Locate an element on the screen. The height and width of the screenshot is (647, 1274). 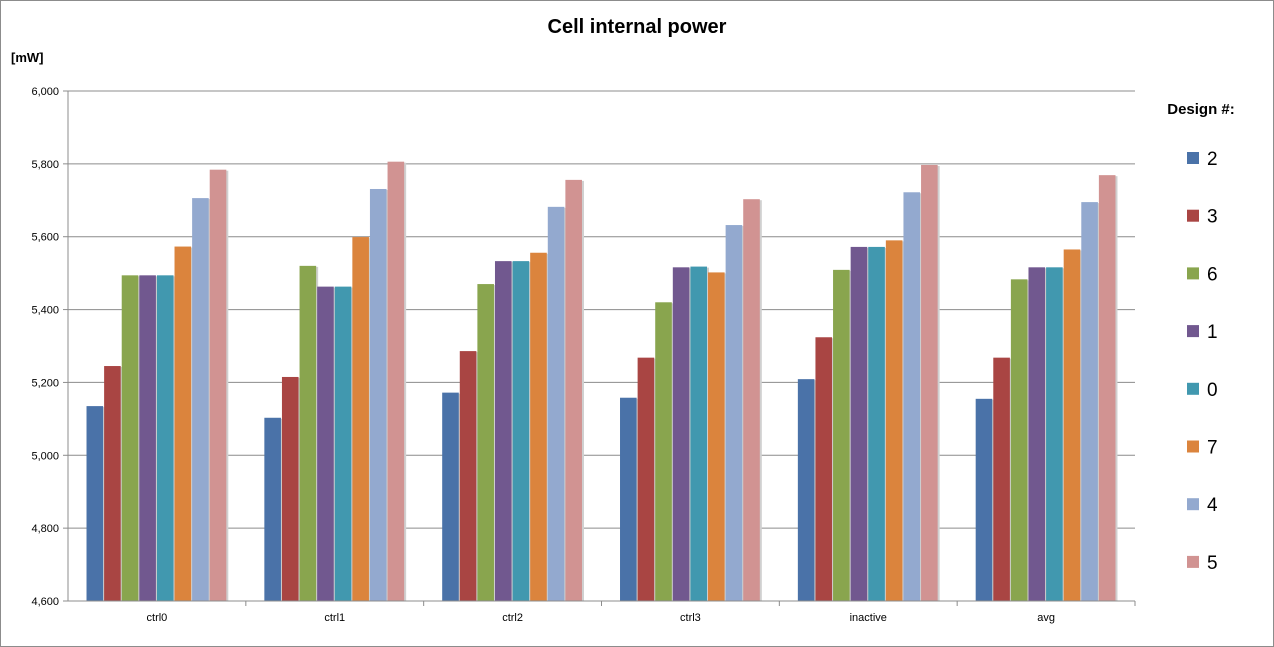
y-tick-label: 5,200 is located at coordinates (45, 383).